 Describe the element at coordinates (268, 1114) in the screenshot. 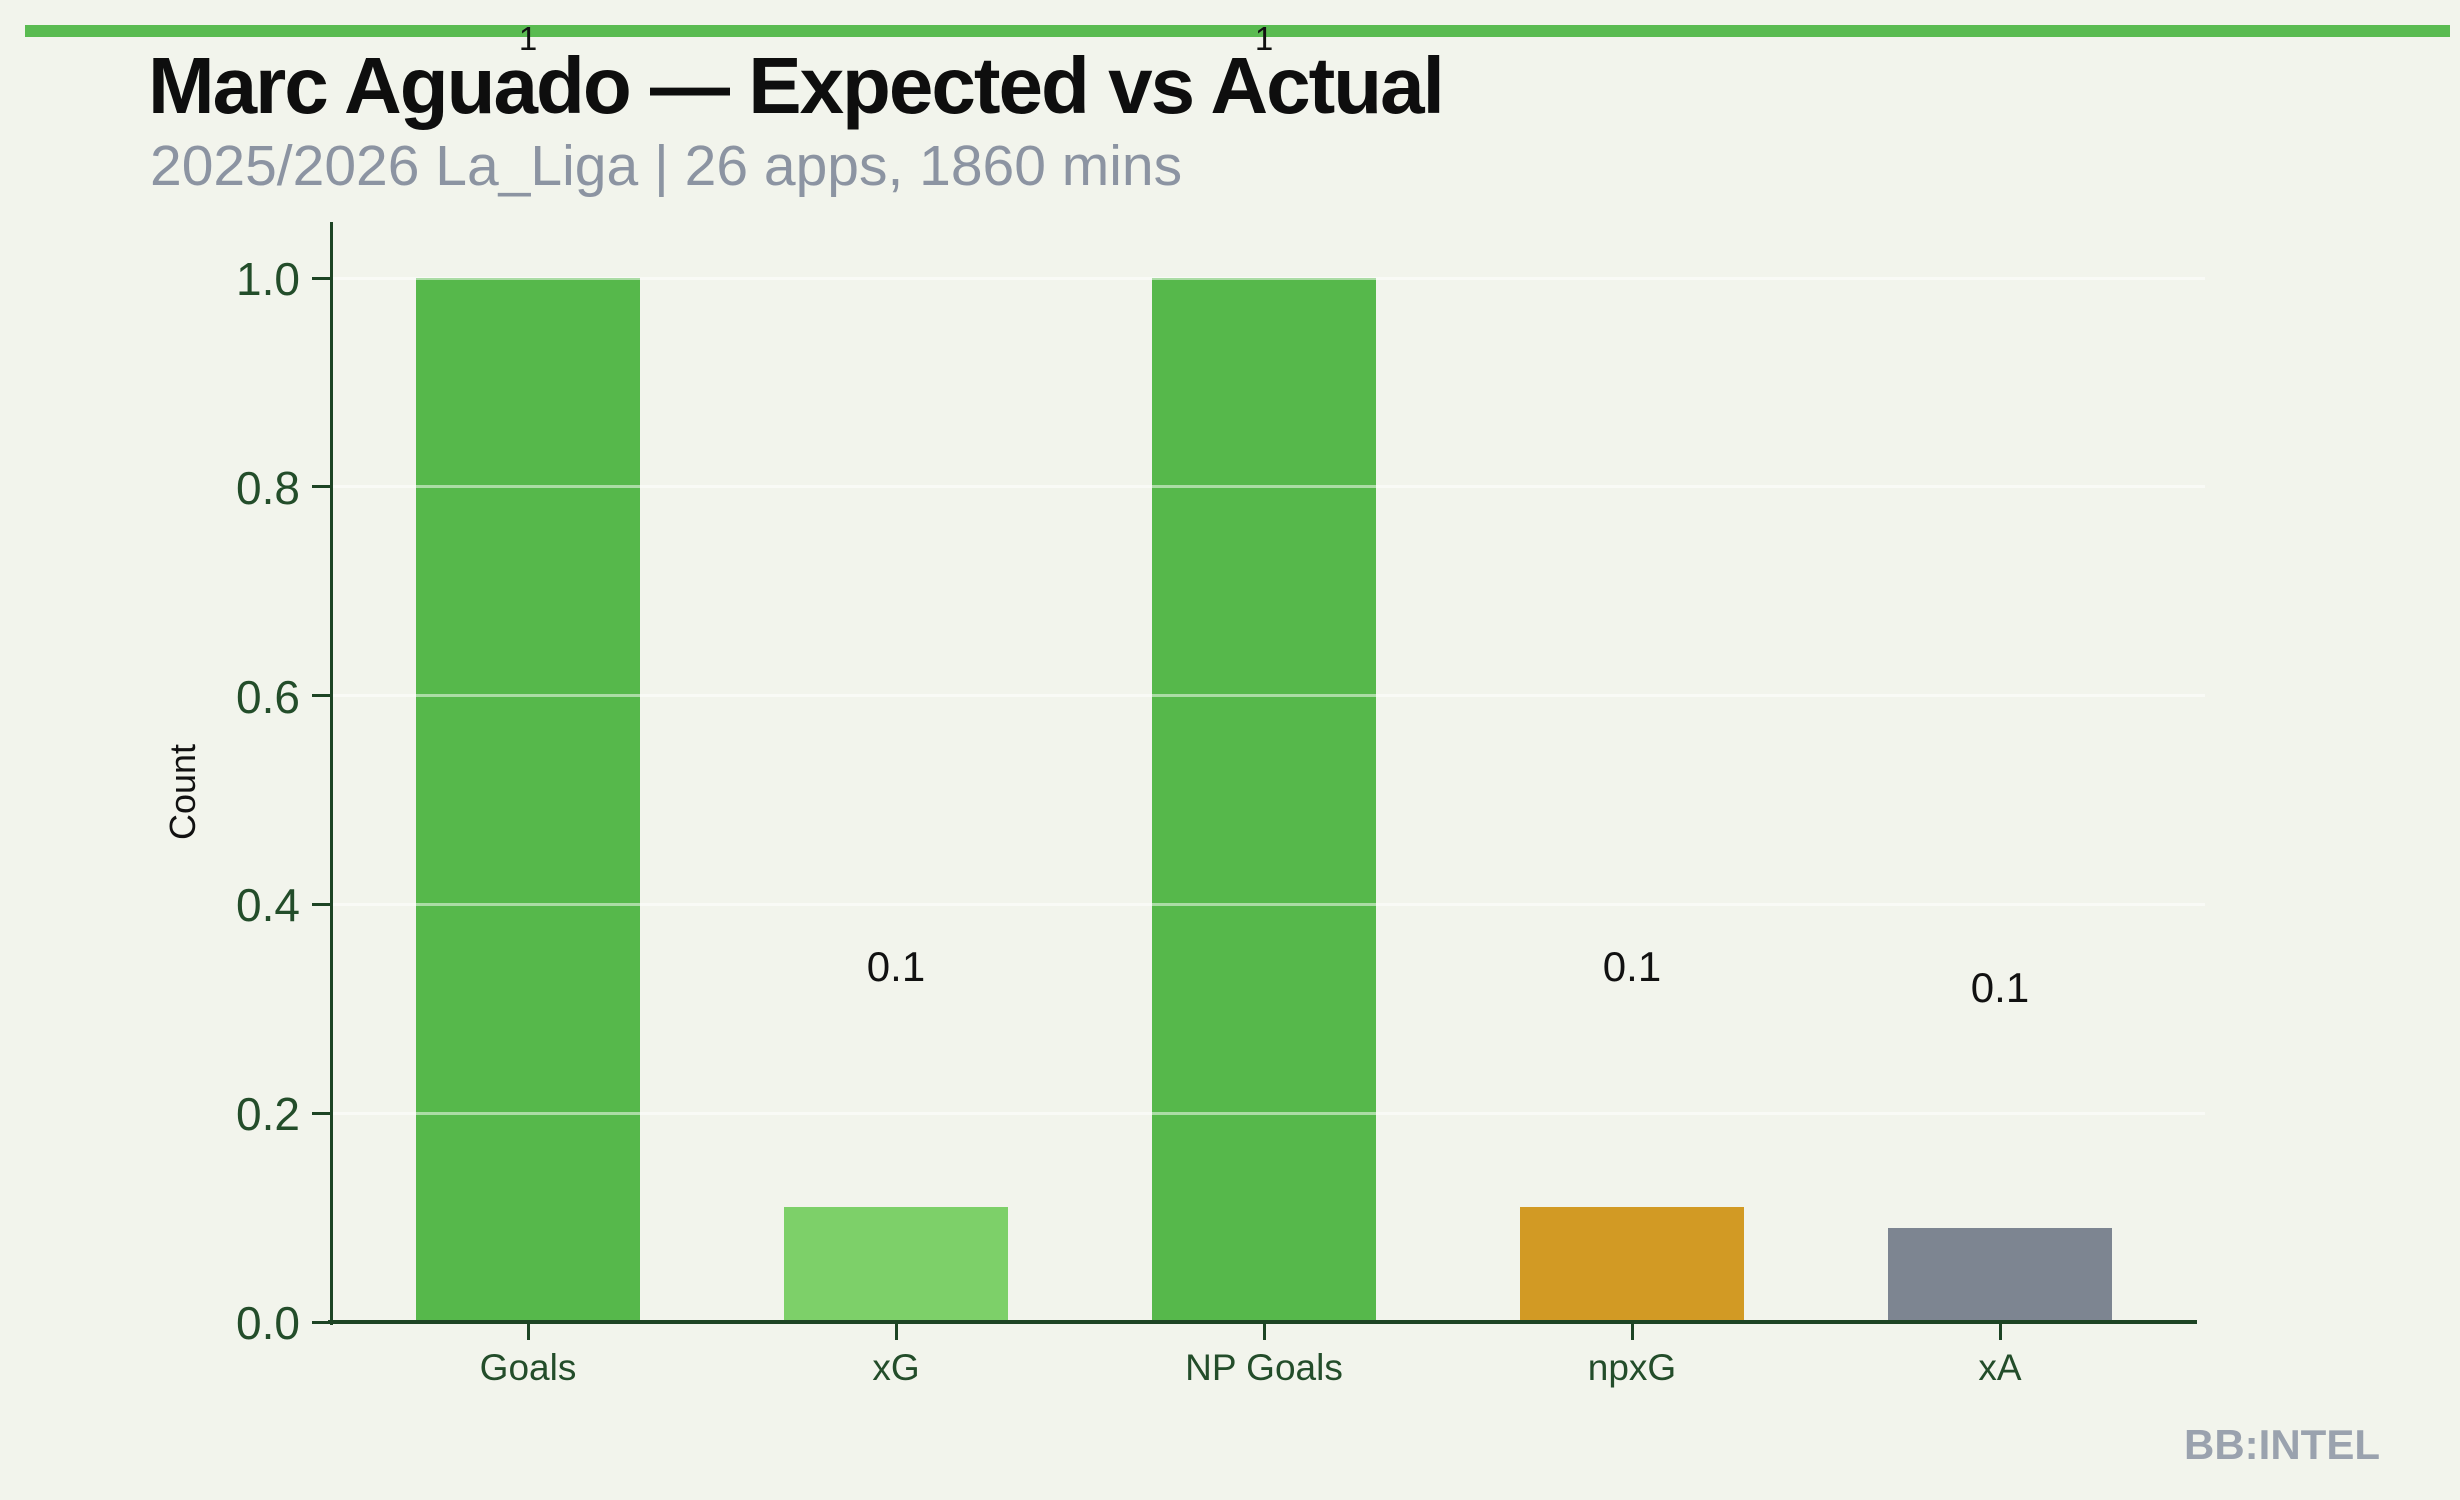

I see `y-tick-label: 0.2` at that location.